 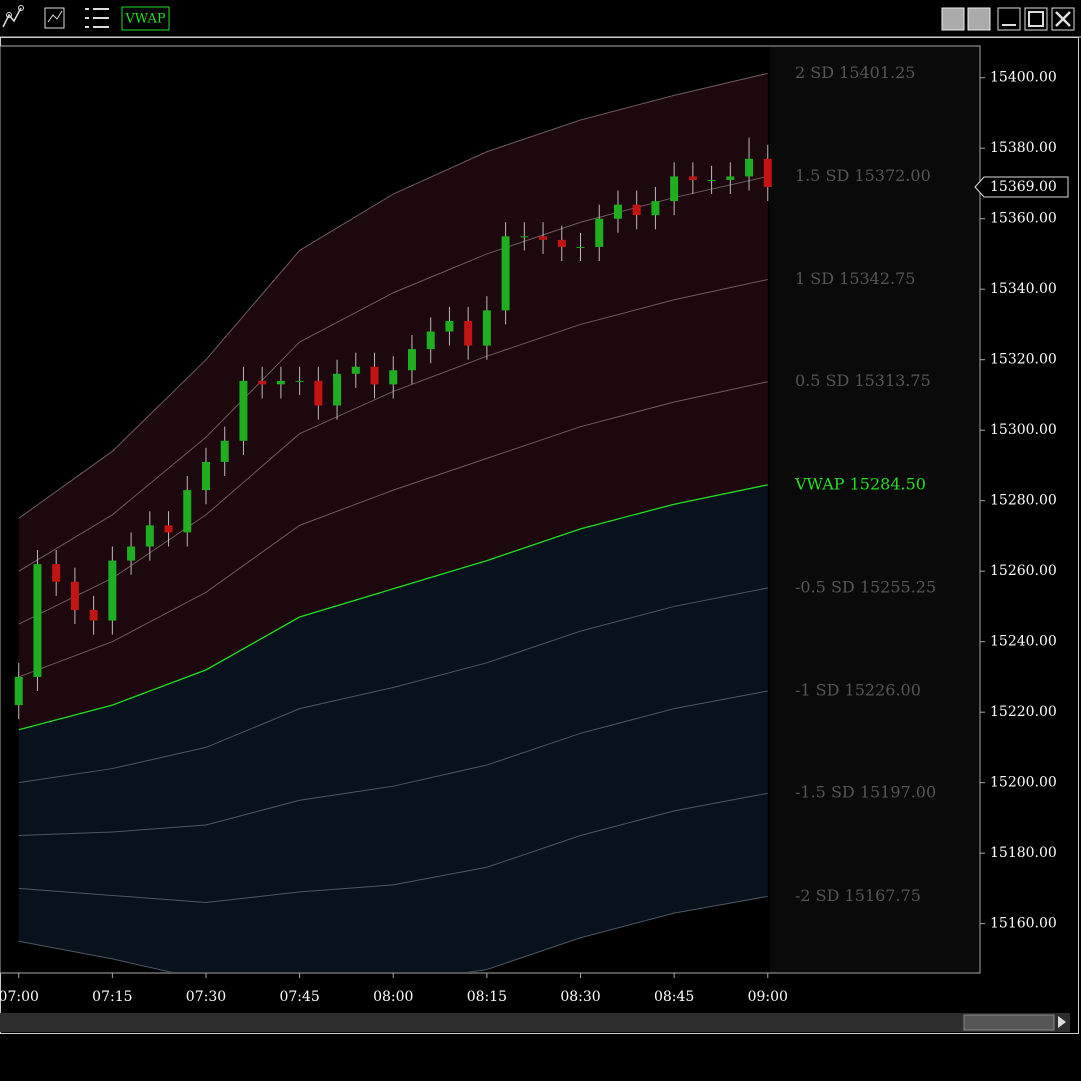 What do you see at coordinates (1023, 924) in the screenshot?
I see `y-tick-label: 15160.00` at bounding box center [1023, 924].